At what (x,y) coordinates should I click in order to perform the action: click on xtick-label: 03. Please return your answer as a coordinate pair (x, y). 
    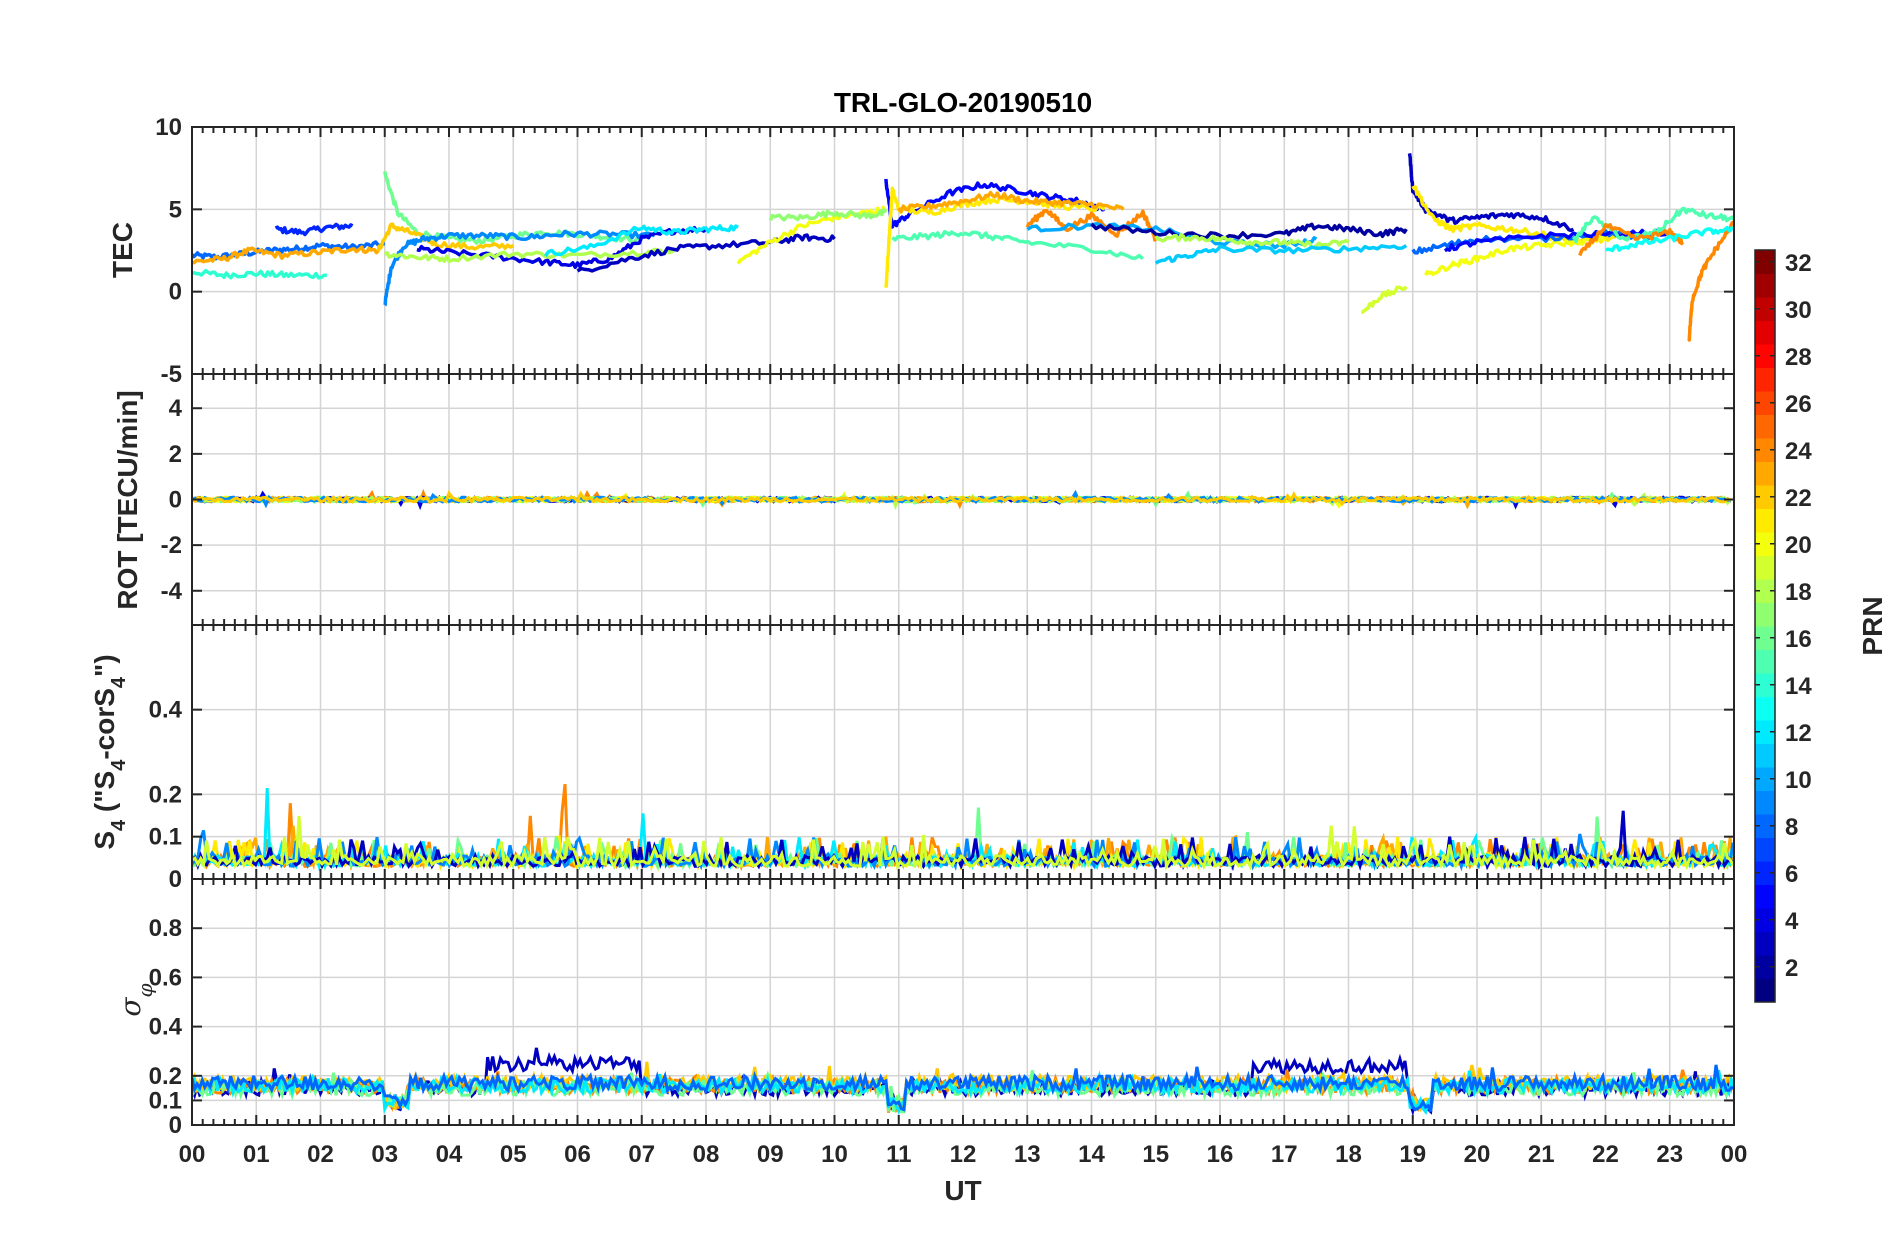
    Looking at the image, I should click on (384, 1154).